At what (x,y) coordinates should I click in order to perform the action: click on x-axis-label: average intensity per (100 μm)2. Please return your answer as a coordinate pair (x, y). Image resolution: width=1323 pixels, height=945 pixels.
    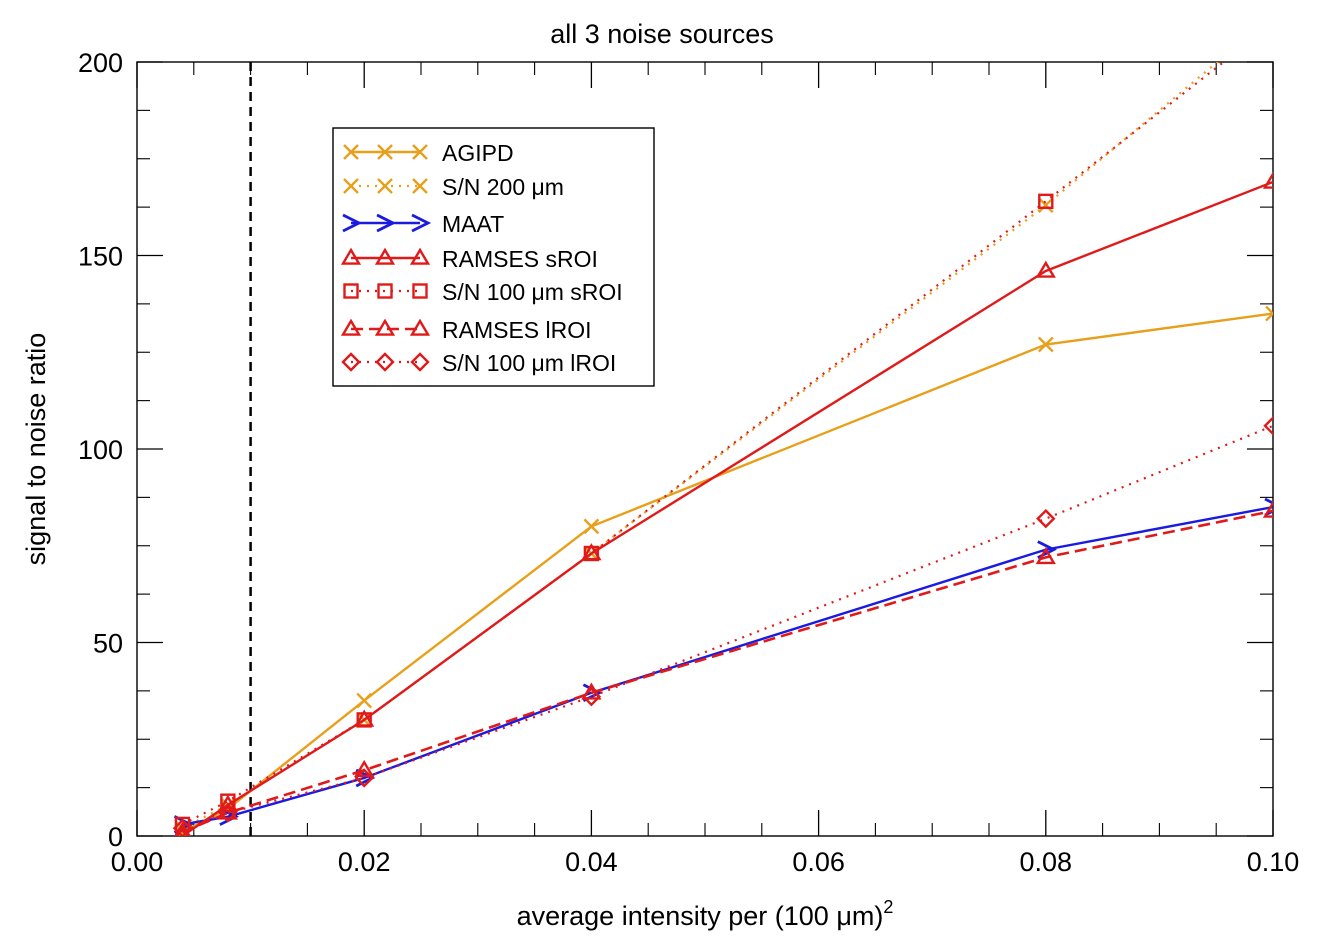
    Looking at the image, I should click on (705, 914).